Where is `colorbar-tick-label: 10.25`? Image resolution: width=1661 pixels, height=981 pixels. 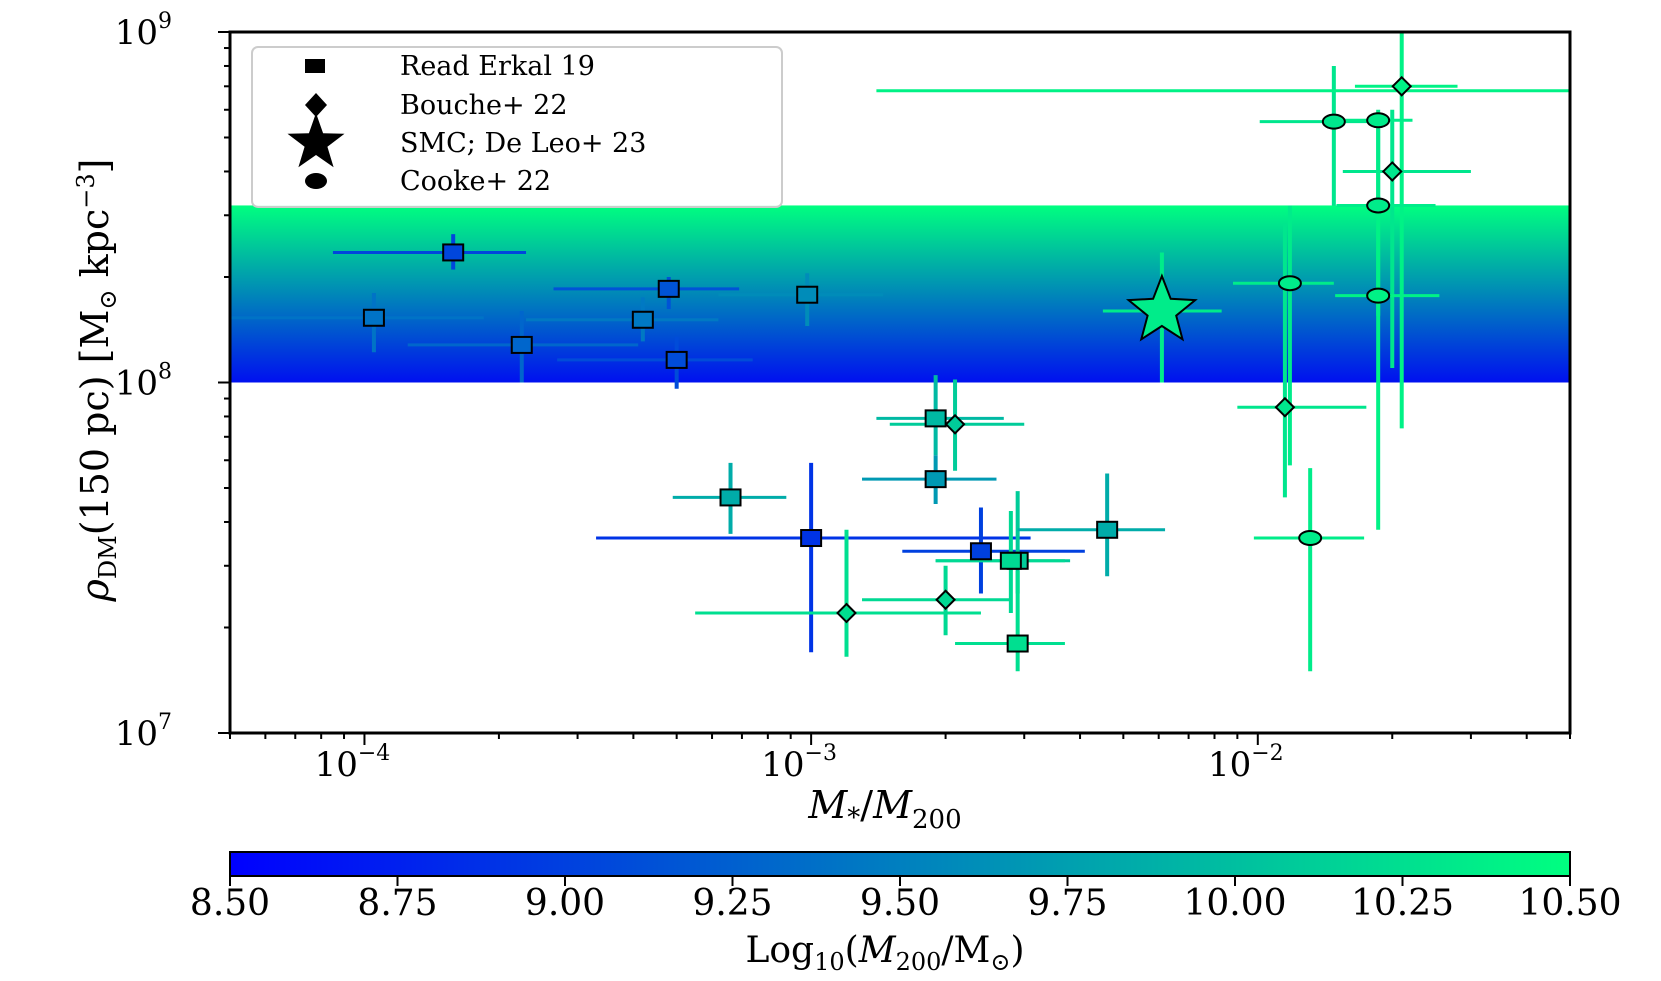 colorbar-tick-label: 10.25 is located at coordinates (1402, 903).